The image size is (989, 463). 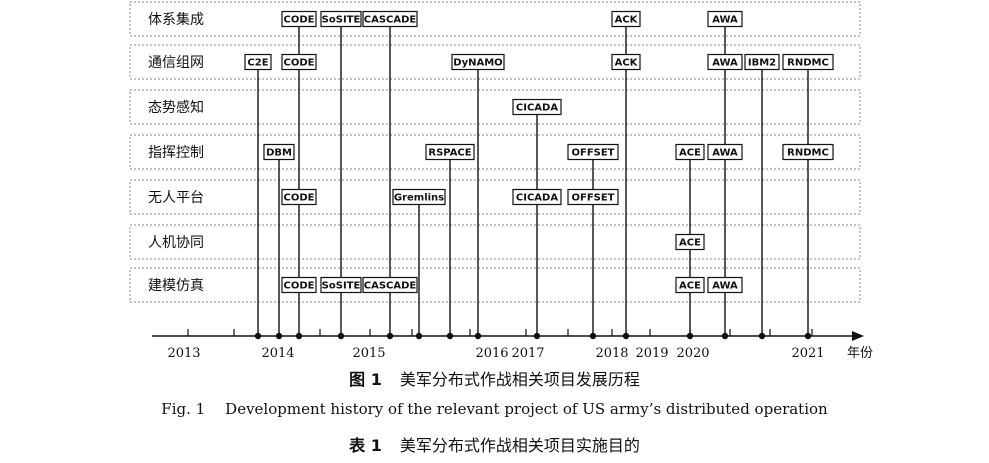 What do you see at coordinates (277, 353) in the screenshot?
I see `year-label: 2014` at bounding box center [277, 353].